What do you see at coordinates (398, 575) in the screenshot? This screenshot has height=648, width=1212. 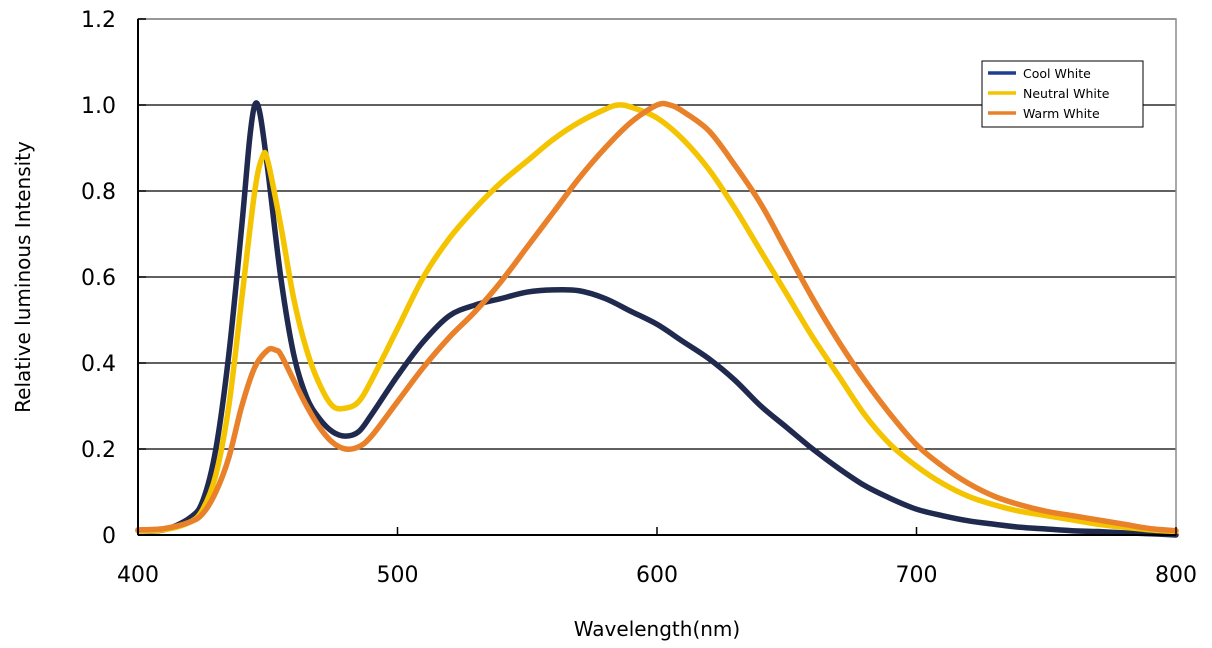 I see `x-tick-label-1: 500` at bounding box center [398, 575].